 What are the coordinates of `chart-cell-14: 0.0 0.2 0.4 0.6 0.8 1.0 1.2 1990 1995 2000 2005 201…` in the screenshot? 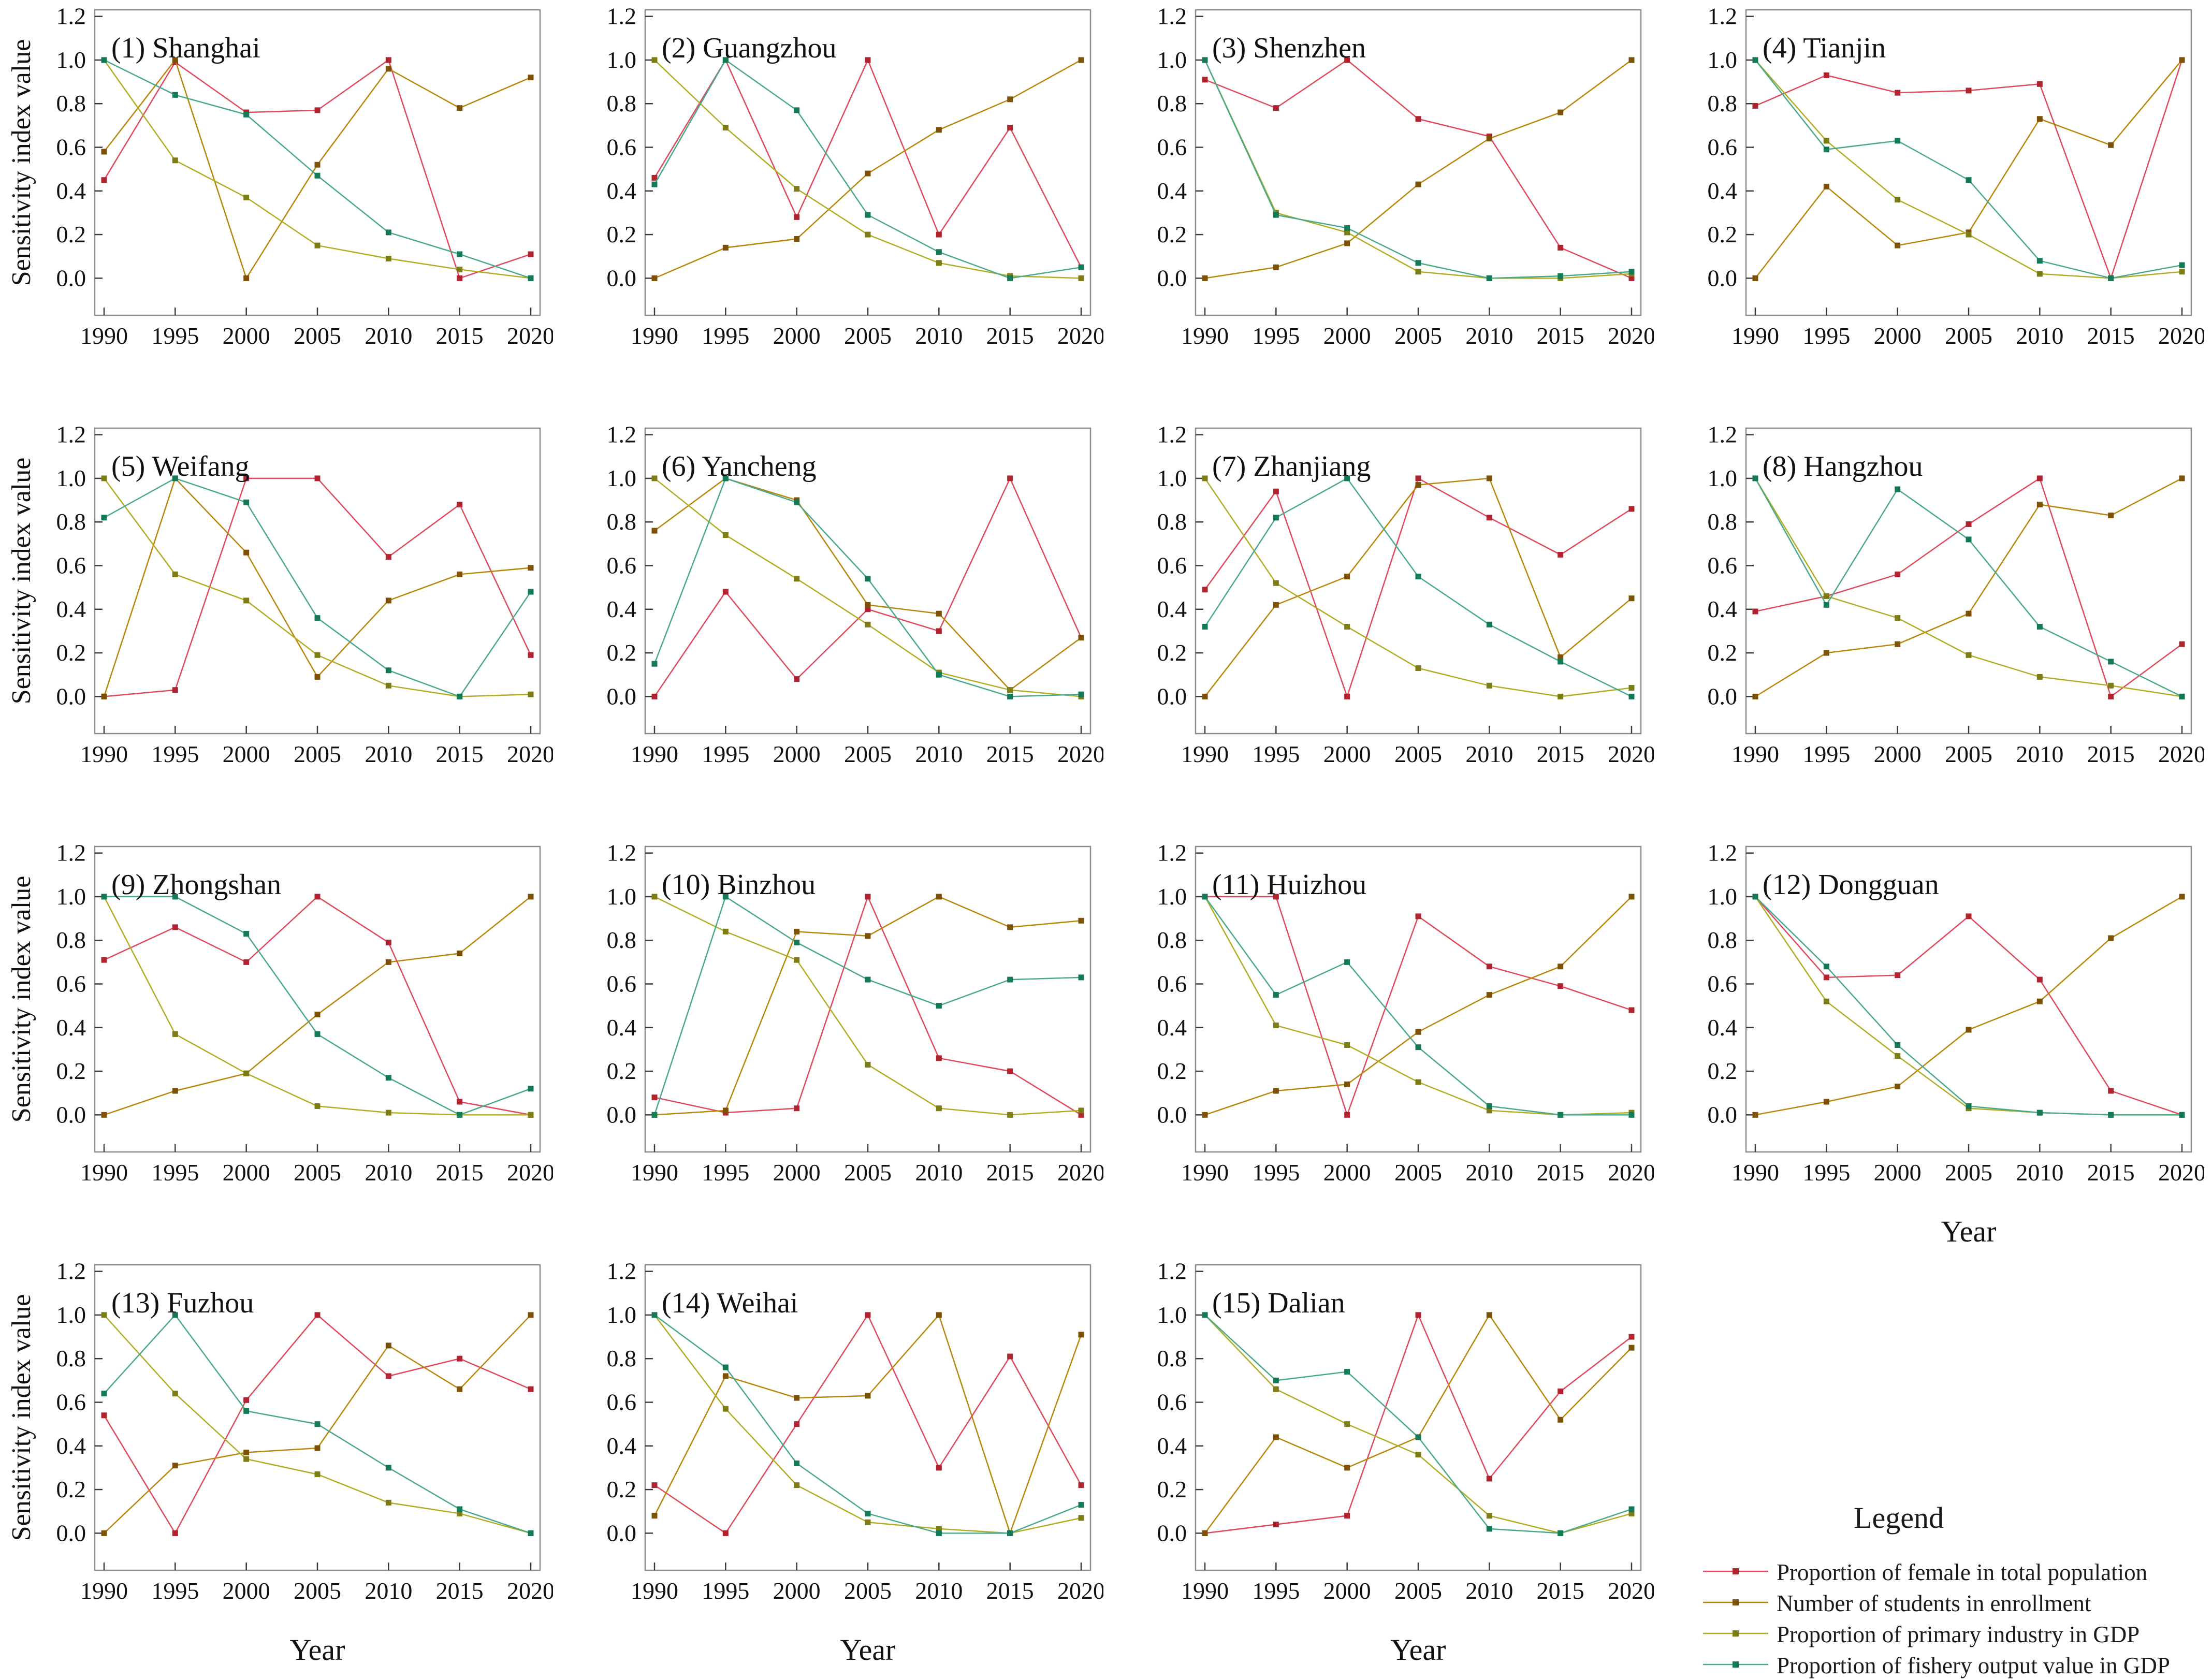 It's located at (830, 1465).